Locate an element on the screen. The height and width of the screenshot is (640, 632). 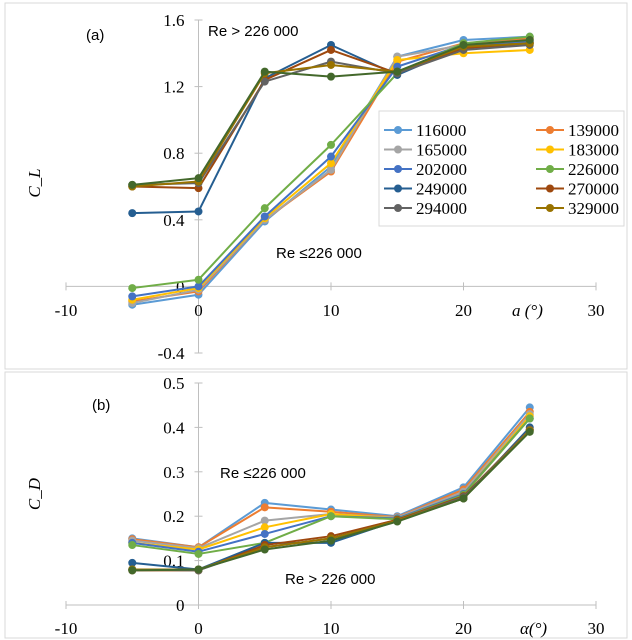
legend-entry-label: 270000 is located at coordinates (593, 189).